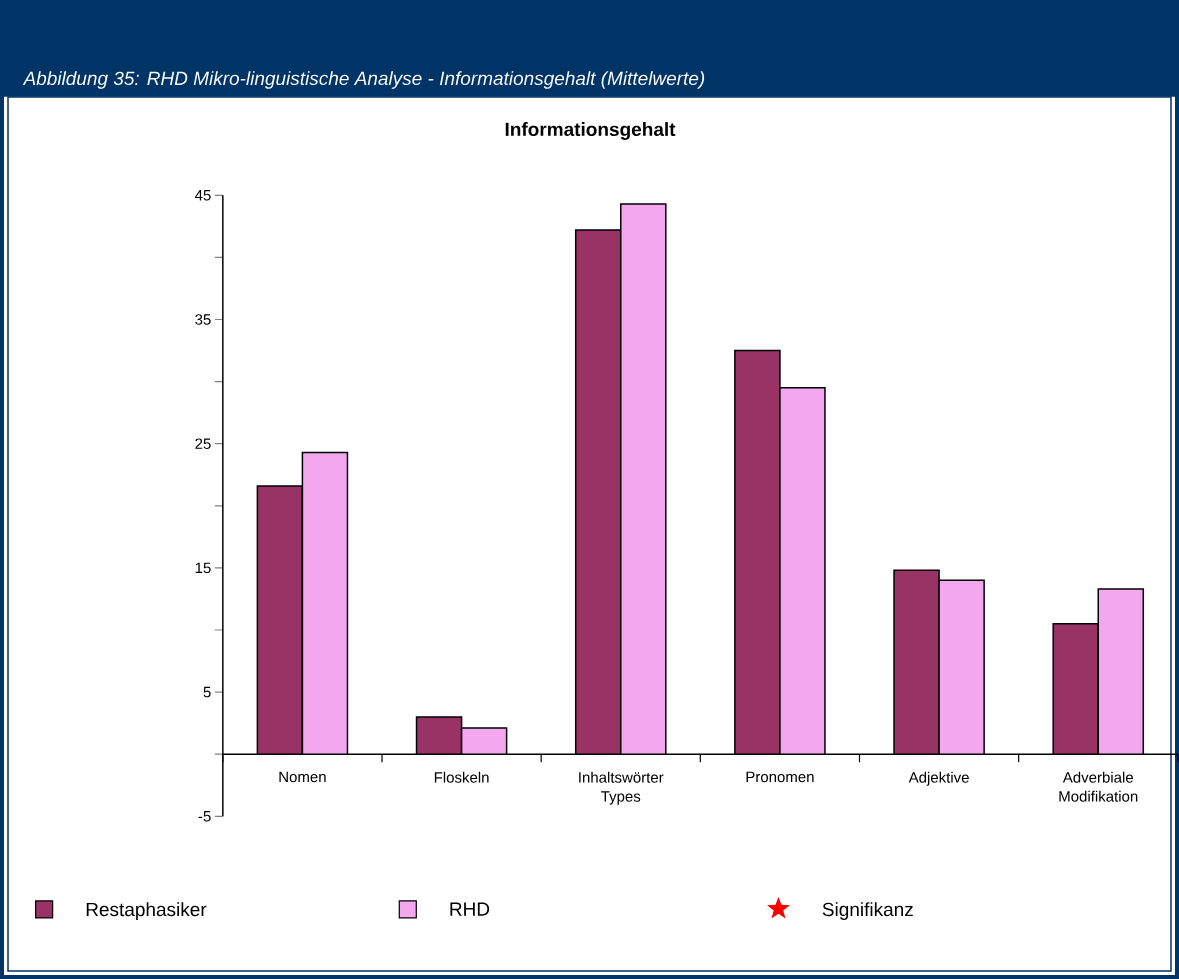  Describe the element at coordinates (621, 788) in the screenshot. I see `x-tick-label: Inhaltswörter Types` at that location.